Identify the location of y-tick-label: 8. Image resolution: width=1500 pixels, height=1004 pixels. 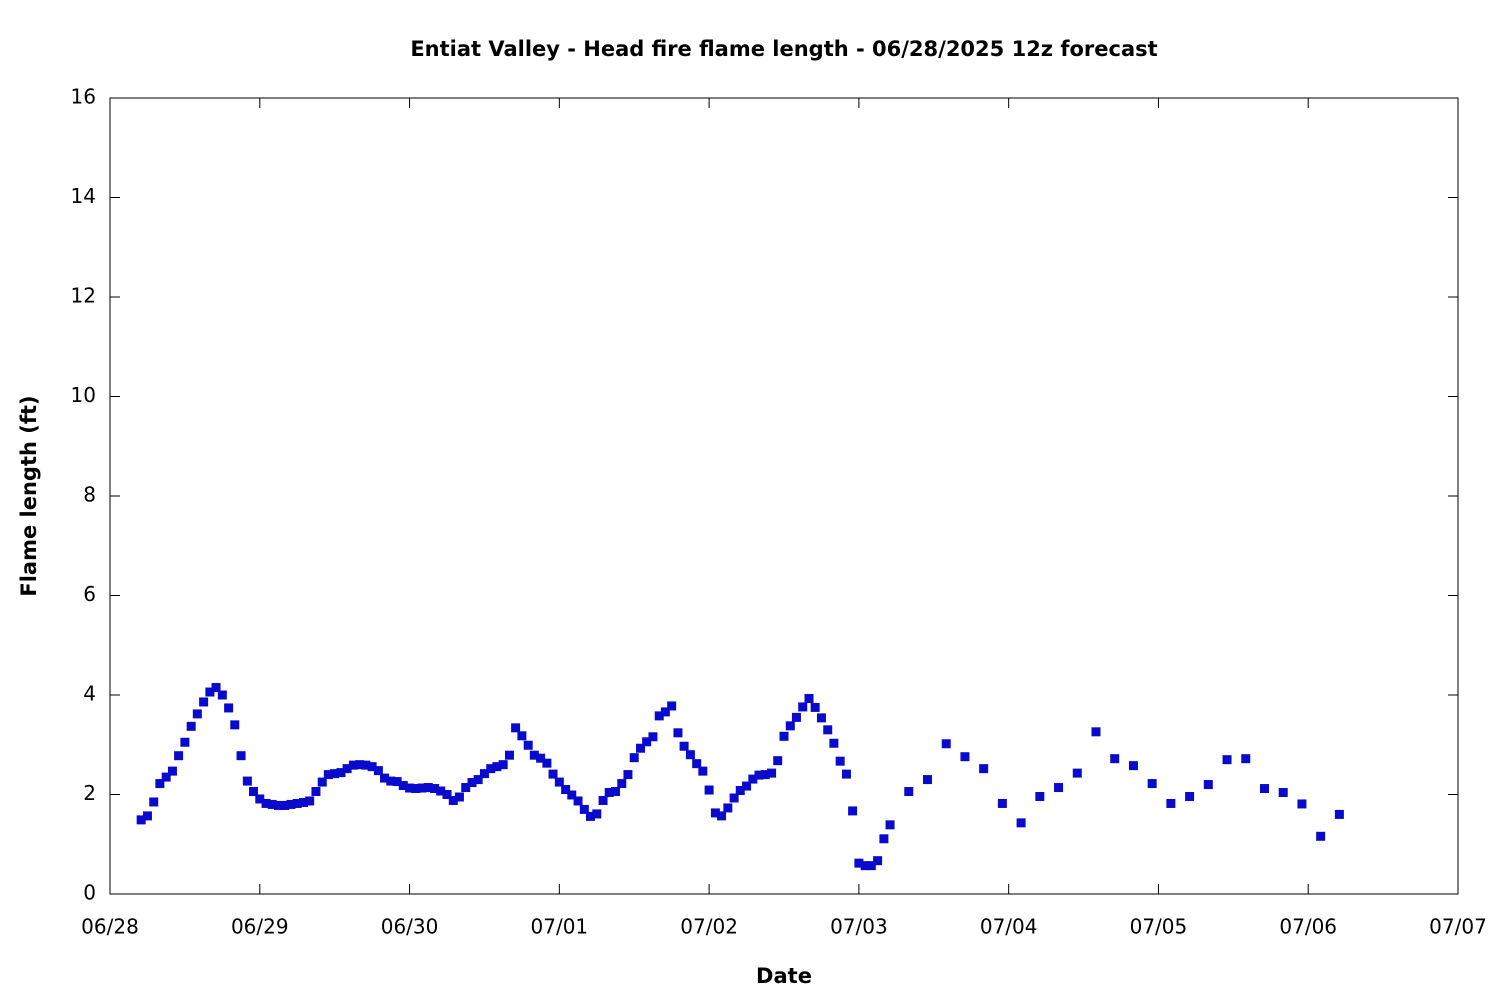
(89, 495).